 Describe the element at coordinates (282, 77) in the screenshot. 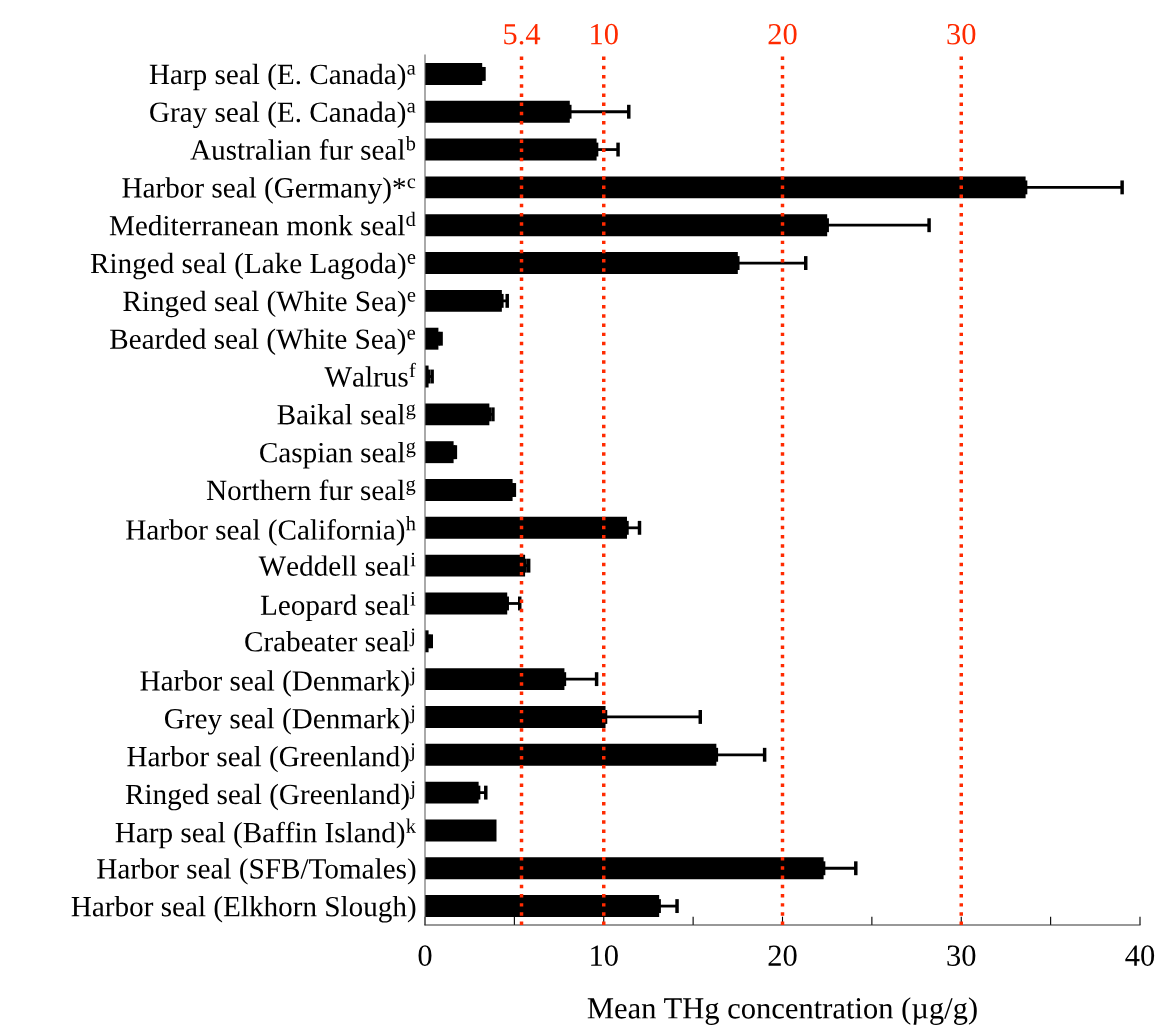

I see `y-tick-label: Harp seal (E. Canada)$^{a}$` at that location.